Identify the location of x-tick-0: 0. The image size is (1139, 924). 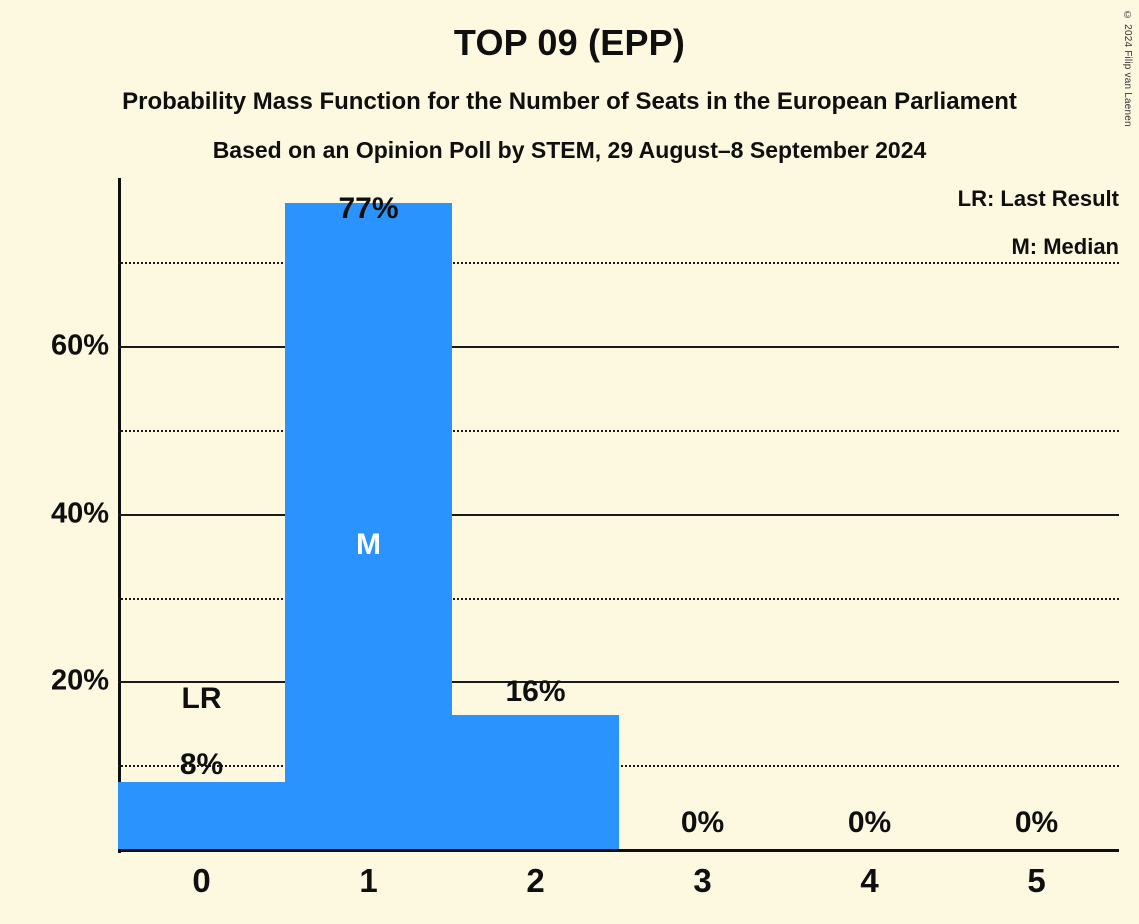
(201, 880).